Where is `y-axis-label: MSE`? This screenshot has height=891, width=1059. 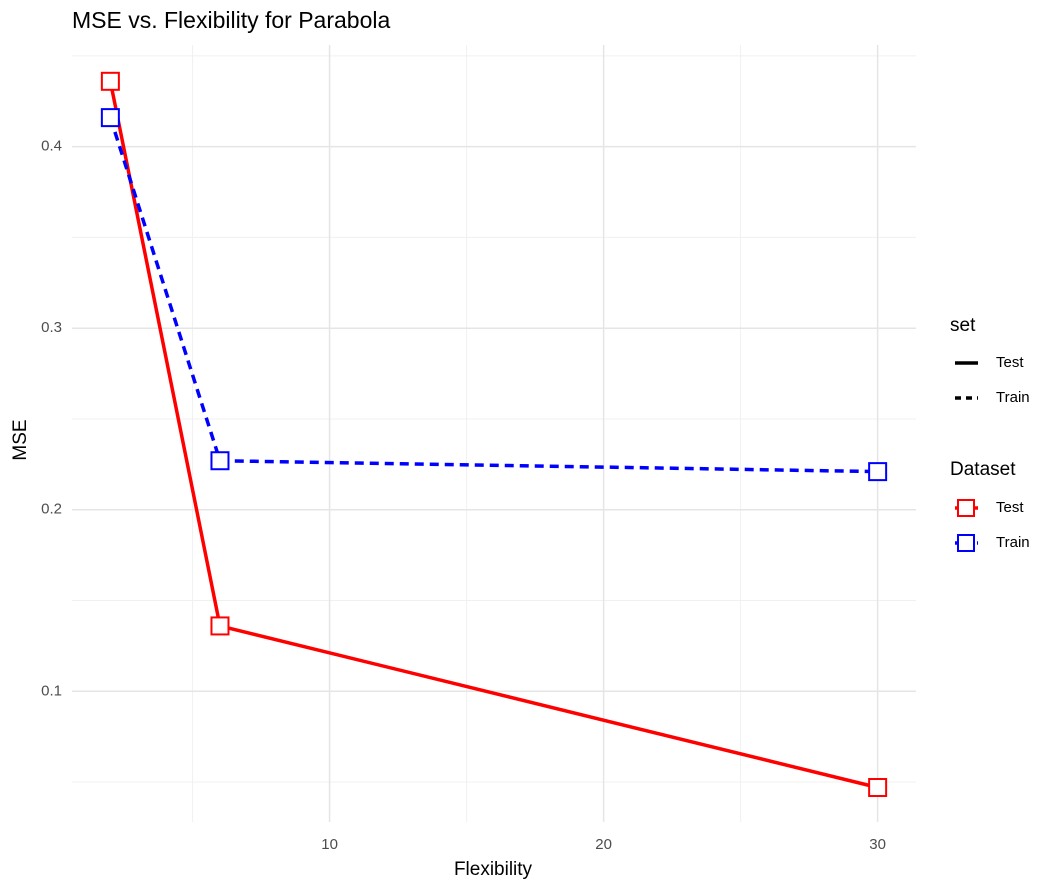 y-axis-label: MSE is located at coordinates (20, 439).